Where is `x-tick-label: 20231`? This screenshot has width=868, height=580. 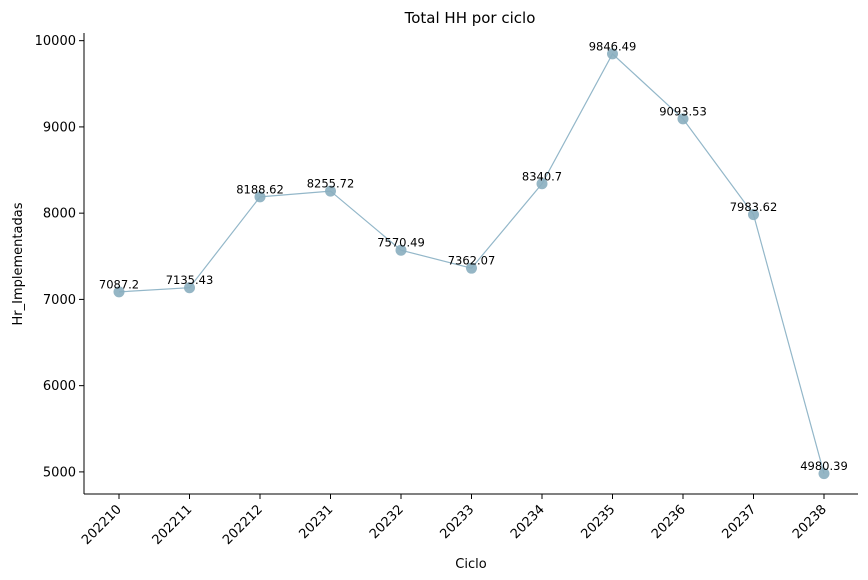 x-tick-label: 20231 is located at coordinates (316, 522).